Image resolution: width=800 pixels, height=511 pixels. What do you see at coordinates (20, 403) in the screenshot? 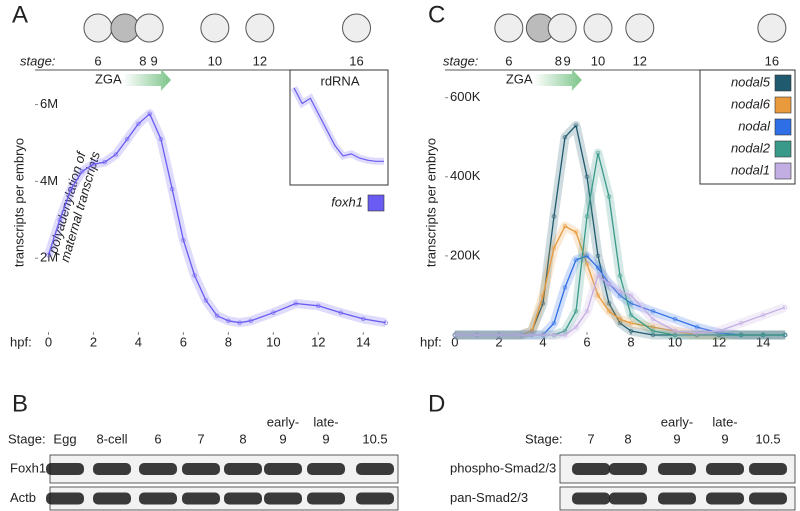
I see `panel-letter: B` at bounding box center [20, 403].